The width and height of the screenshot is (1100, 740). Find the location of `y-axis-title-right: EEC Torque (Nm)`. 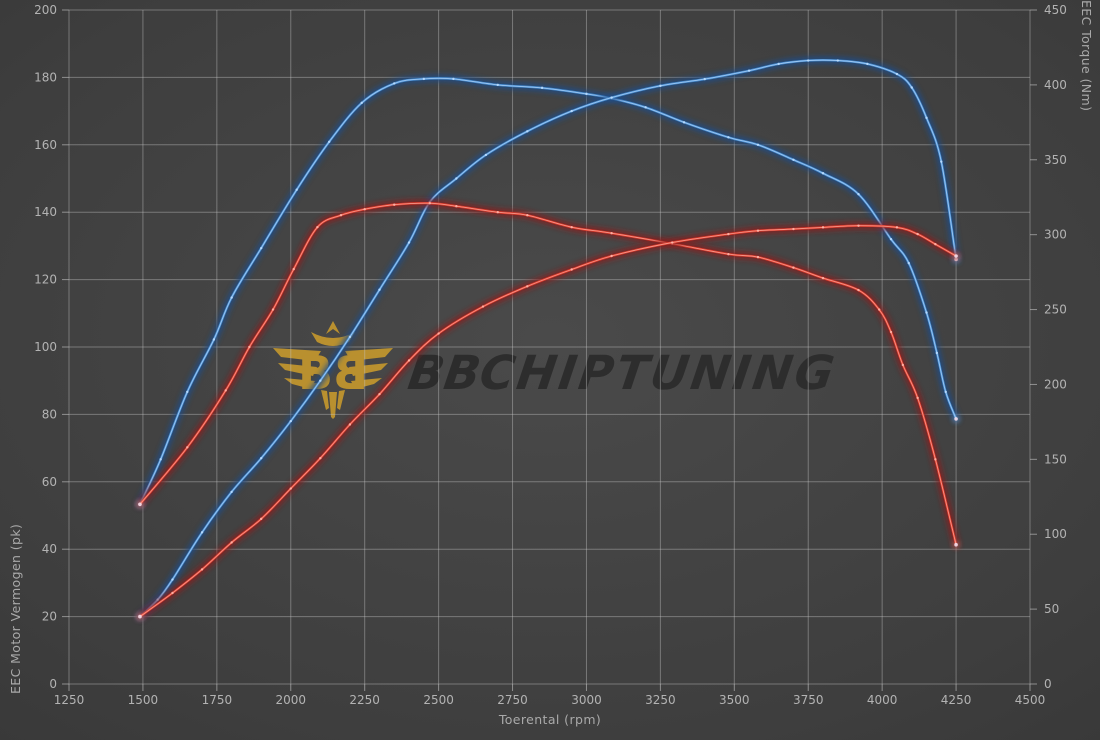

y-axis-title-right: EEC Torque (Nm) is located at coordinates (1086, 56).